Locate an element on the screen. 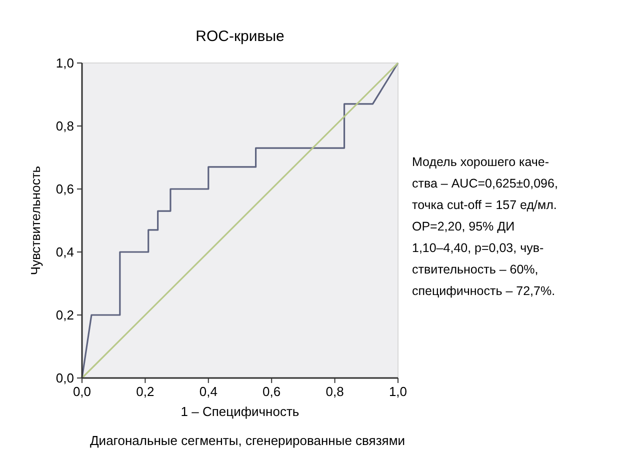 This screenshot has width=637, height=457. y-tick-label: 0,0 is located at coordinates (65, 378).